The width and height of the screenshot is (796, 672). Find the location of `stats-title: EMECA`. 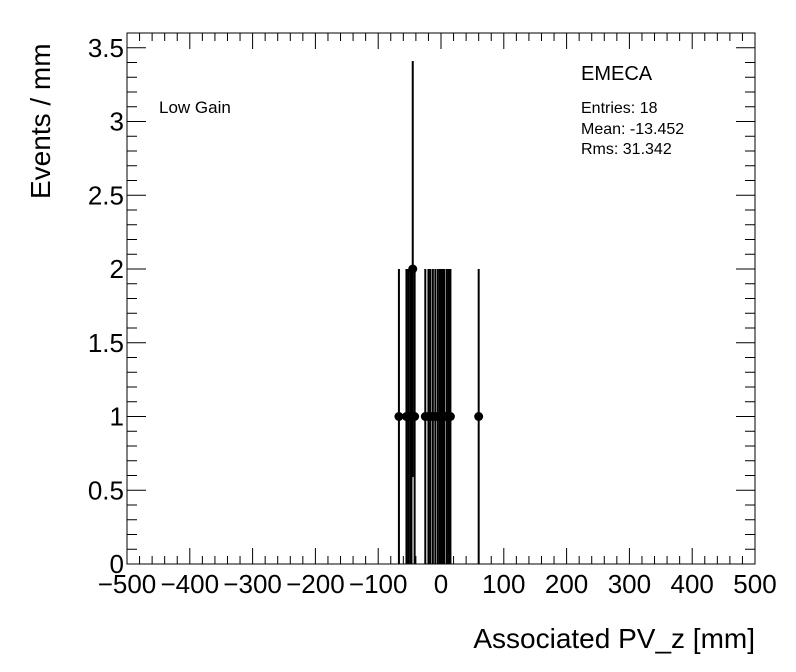

stats-title: EMECA is located at coordinates (617, 74).